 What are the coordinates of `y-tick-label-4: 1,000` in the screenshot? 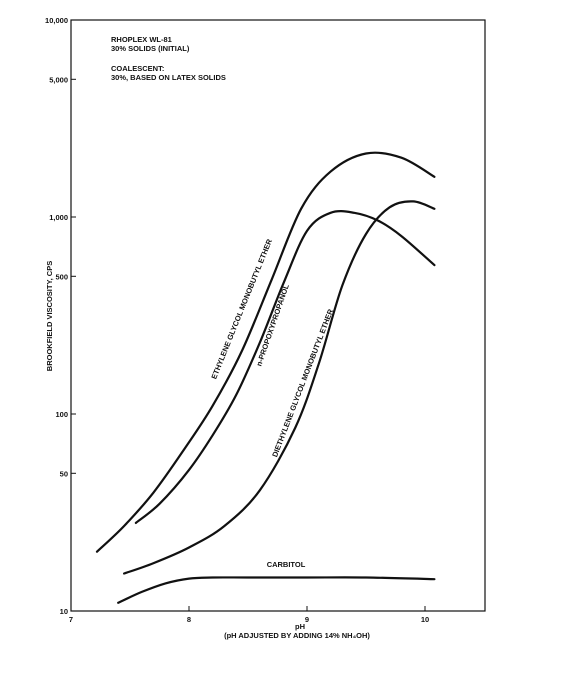 It's located at (58, 217).